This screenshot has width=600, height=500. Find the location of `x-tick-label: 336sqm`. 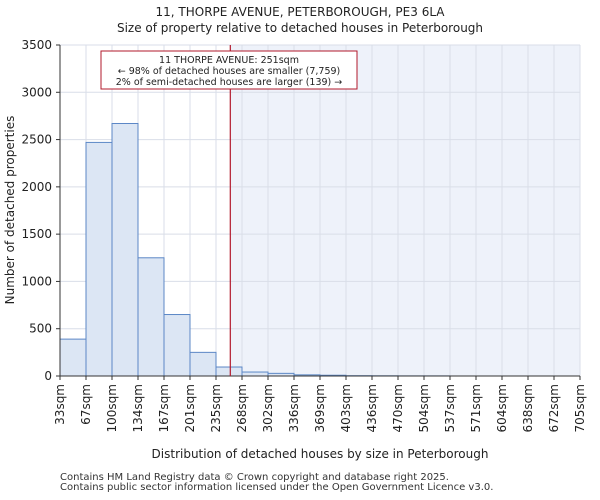

x-tick-label: 336sqm is located at coordinates (294, 408).